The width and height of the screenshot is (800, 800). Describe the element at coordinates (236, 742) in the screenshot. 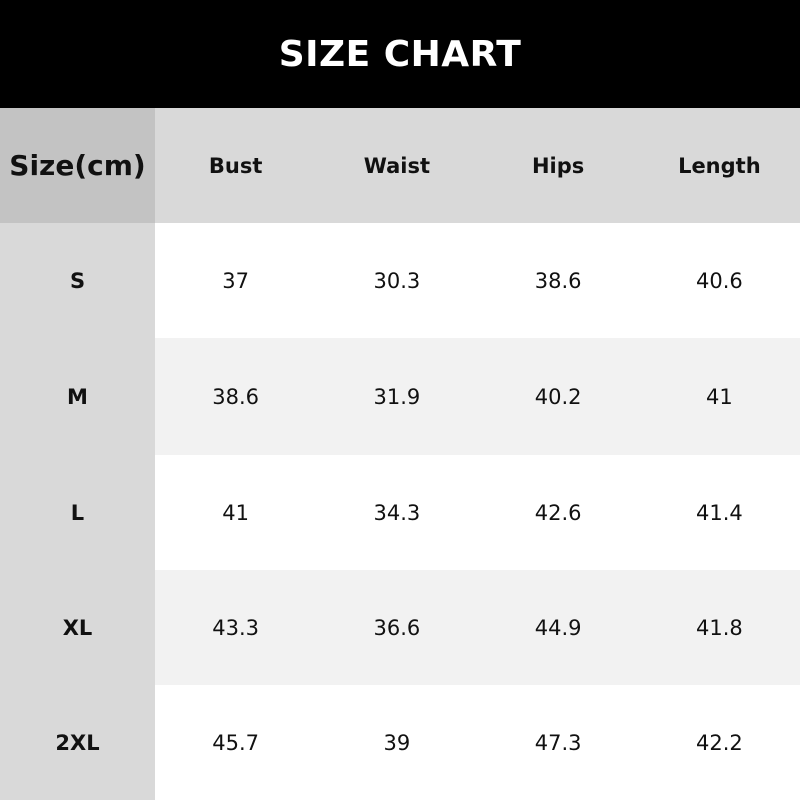

I see `table-cell: 45.7` at that location.